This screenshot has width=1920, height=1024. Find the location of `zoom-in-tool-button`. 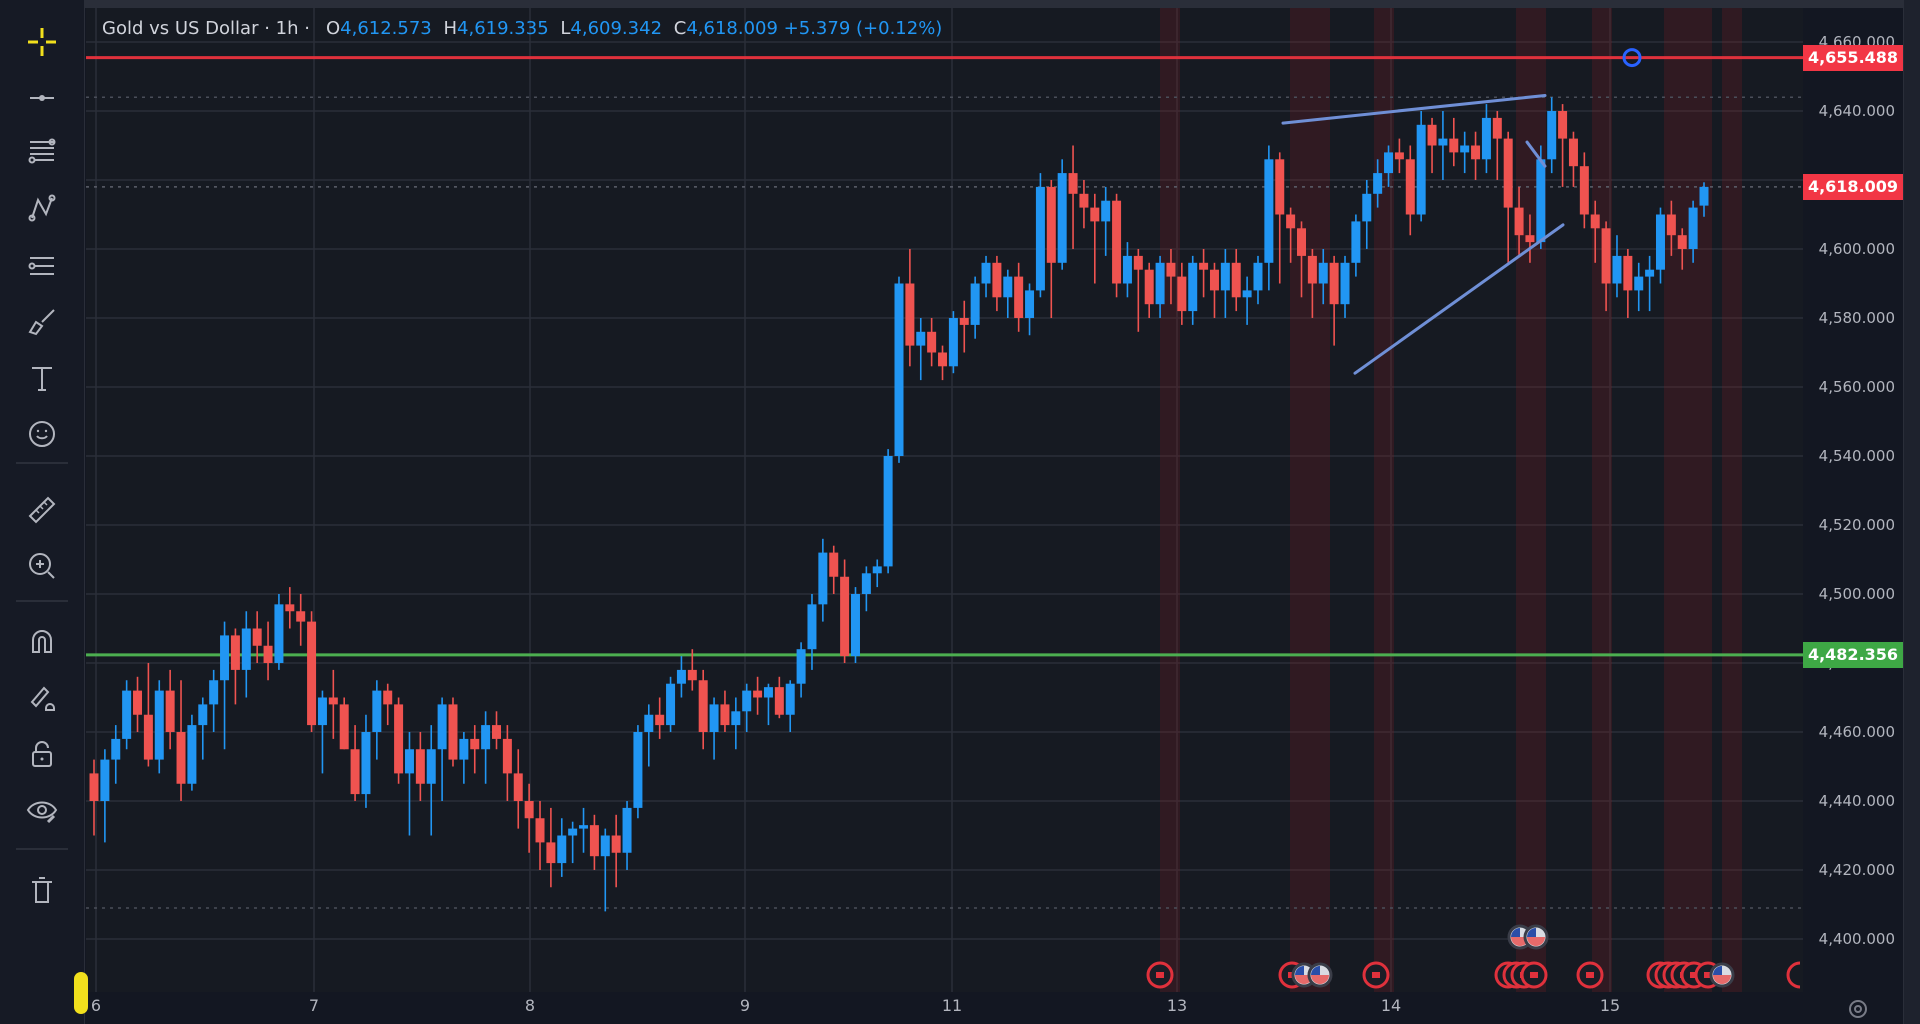

zoom-in-tool-button is located at coordinates (42, 566).